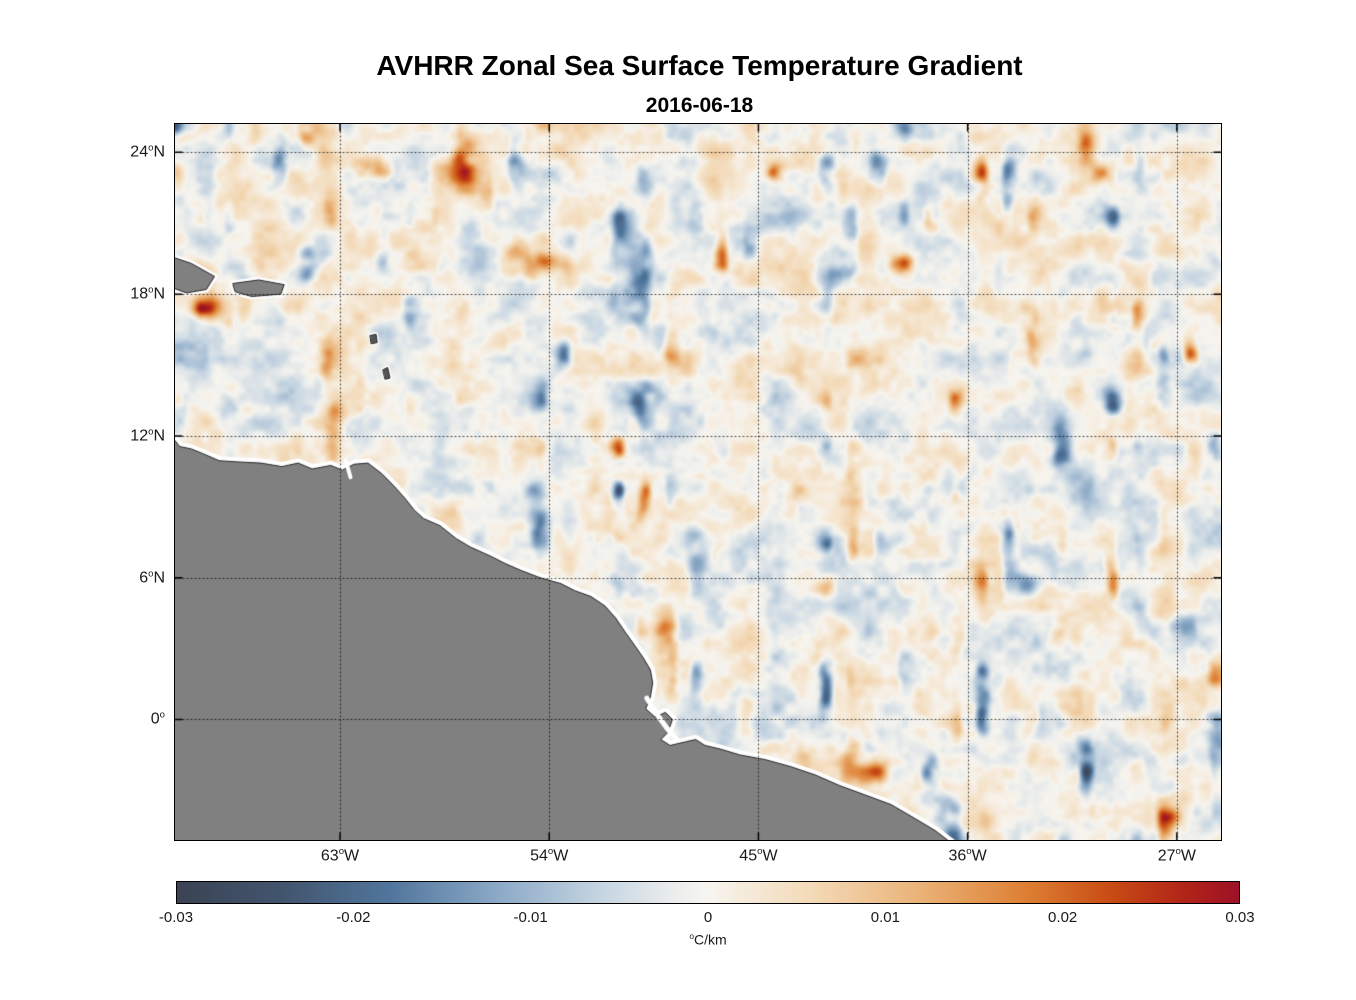 The height and width of the screenshot is (1000, 1356). I want to click on colorbar-tick-label: -0.03, so click(176, 917).